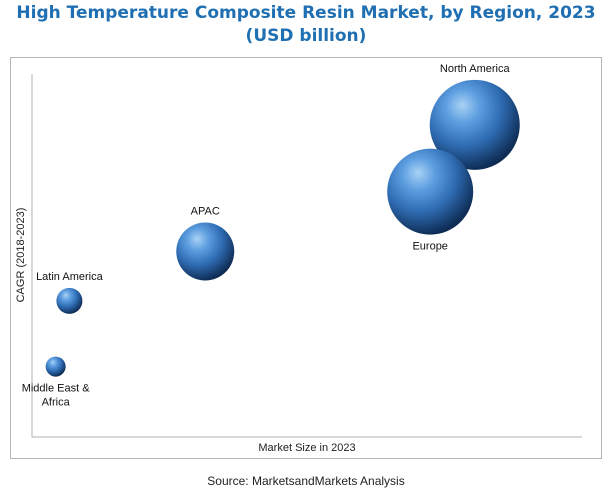 Image resolution: width=612 pixels, height=498 pixels. What do you see at coordinates (69, 300) in the screenshot?
I see `bubble-latin-america` at bounding box center [69, 300].